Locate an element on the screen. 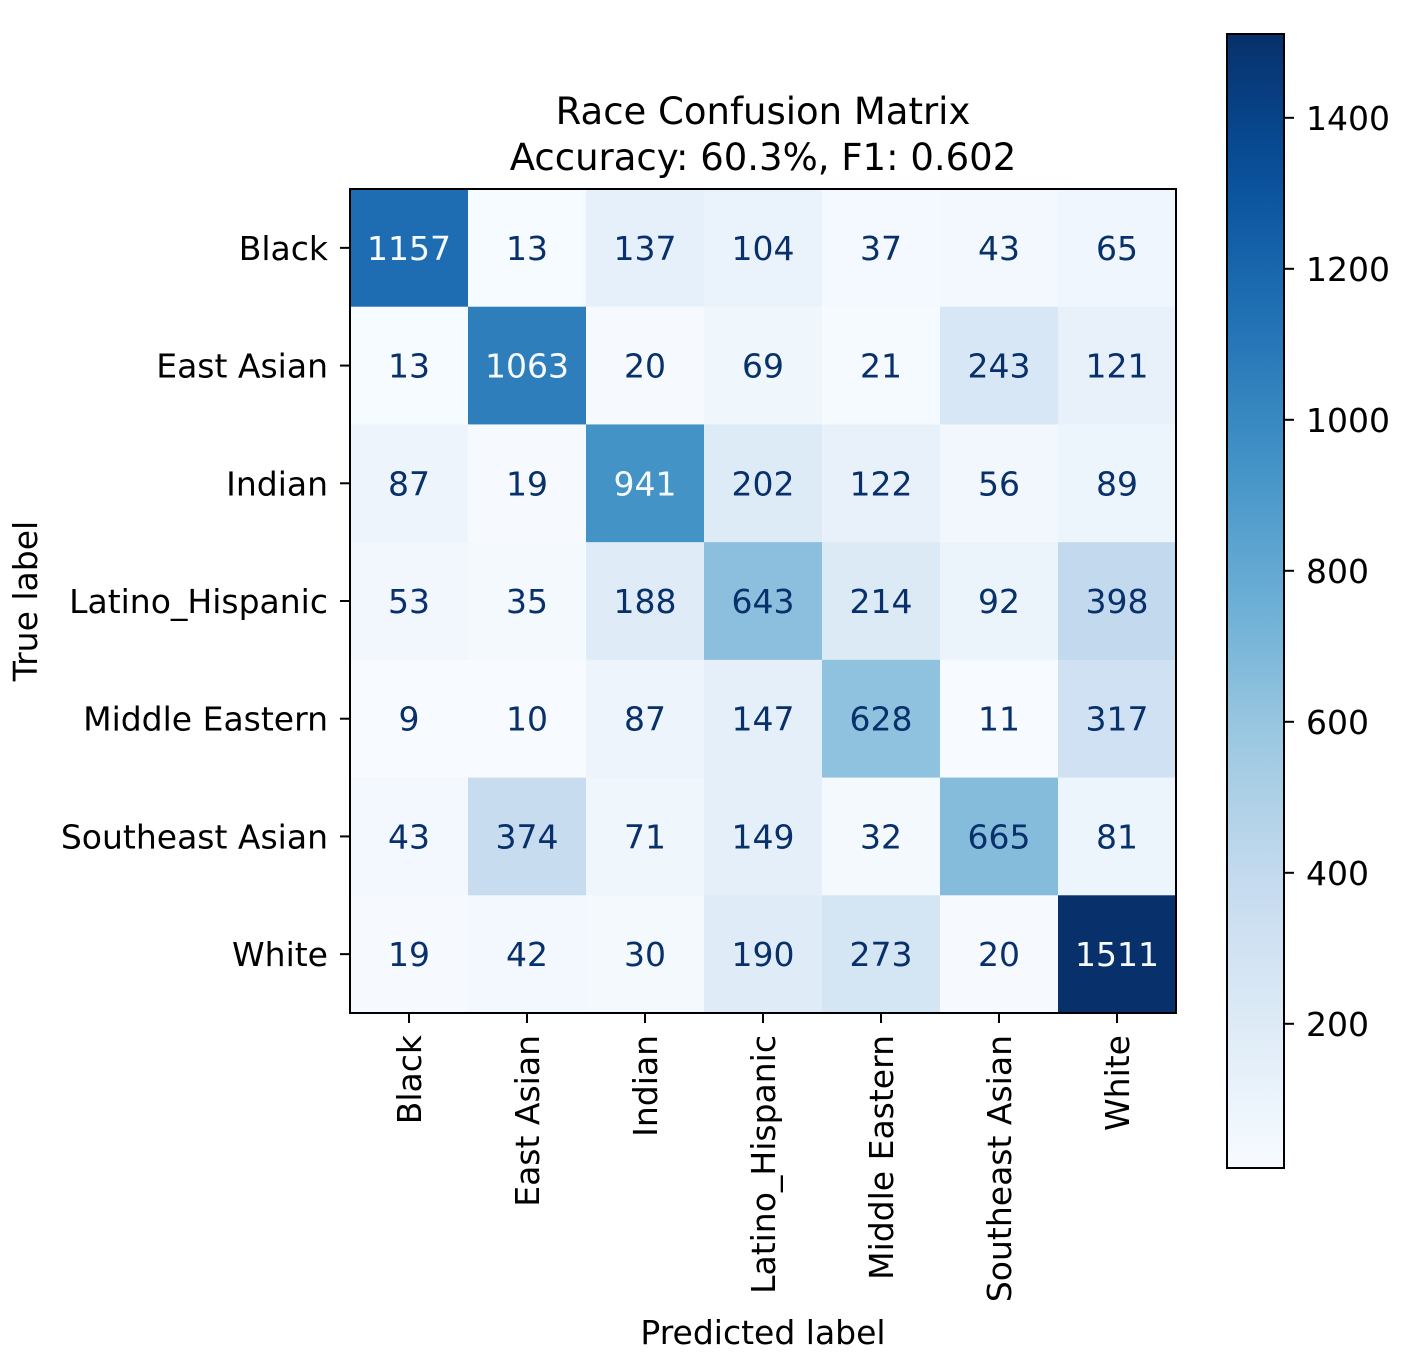 Image resolution: width=1402 pixels, height=1372 pixels. colorbar-tick-label: 1000 is located at coordinates (1348, 420).